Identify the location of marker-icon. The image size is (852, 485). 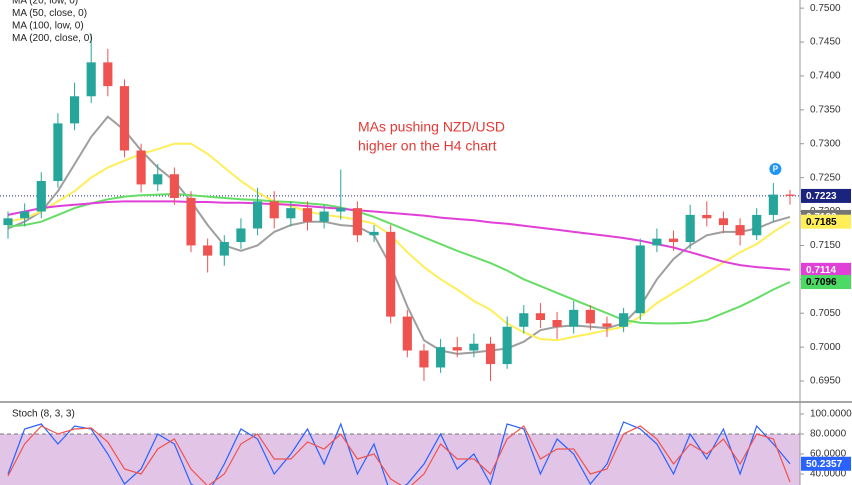
(775, 169).